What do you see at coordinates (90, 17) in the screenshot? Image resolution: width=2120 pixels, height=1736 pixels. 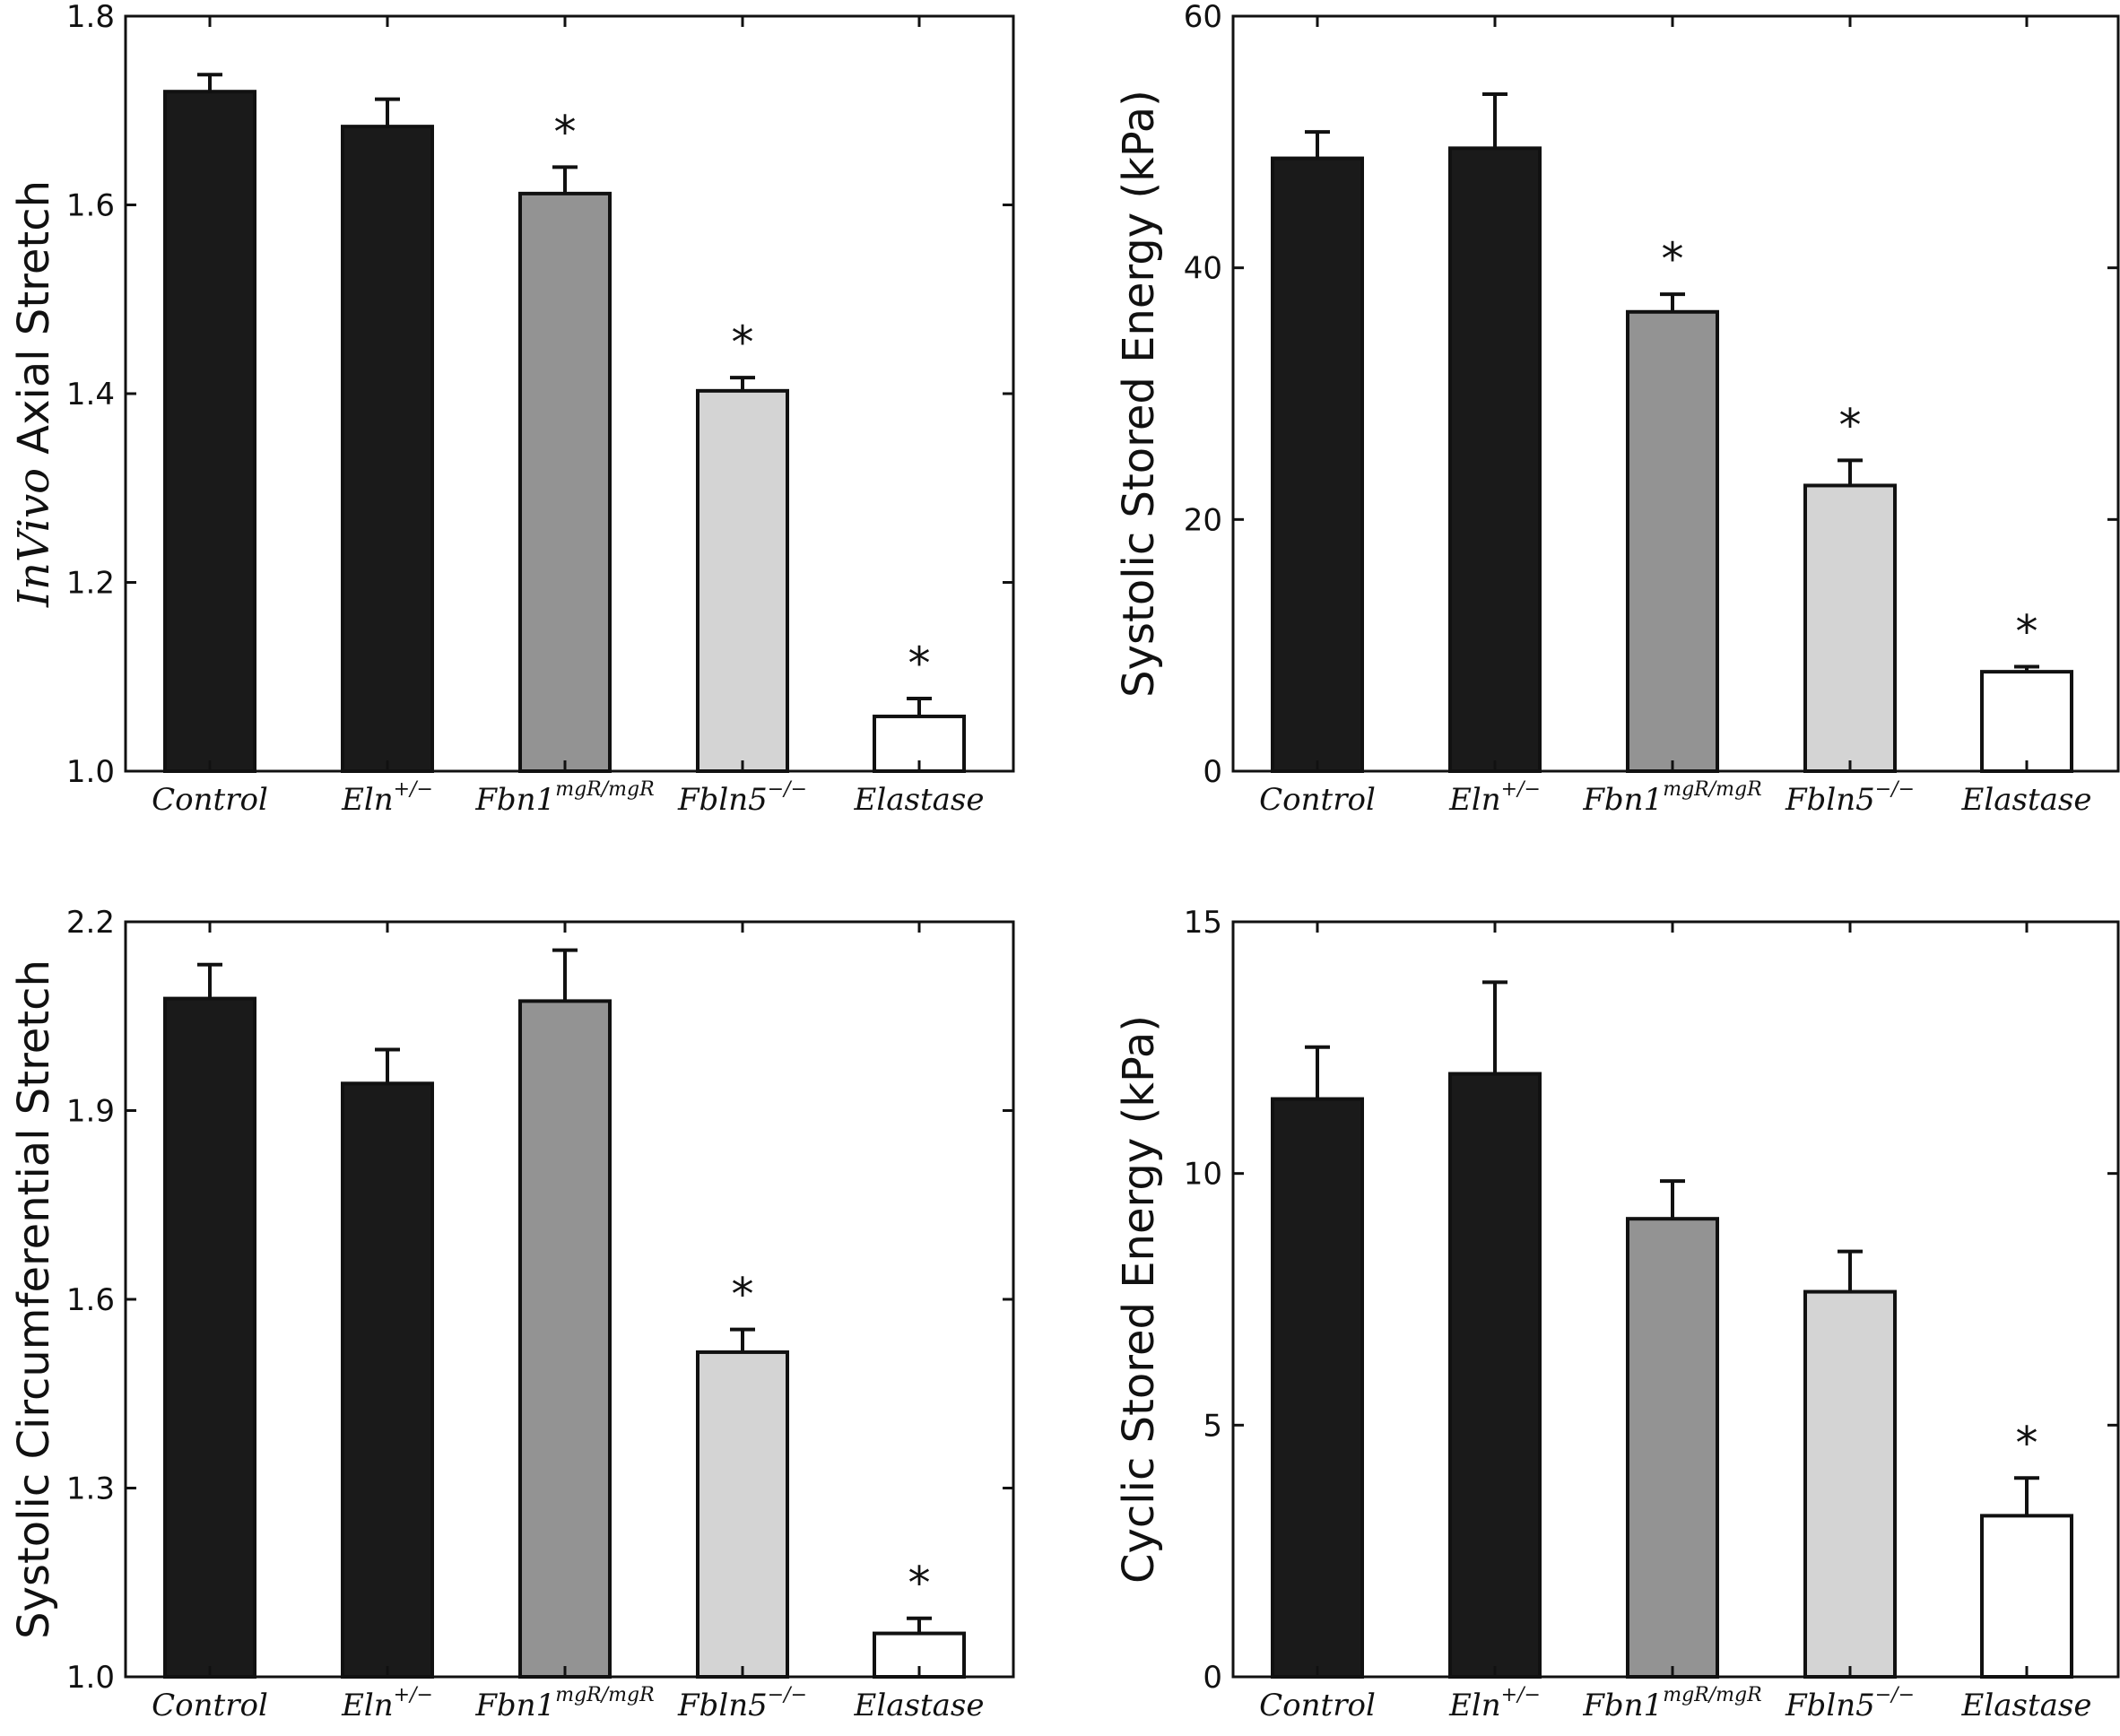 I see `y-tick-label: 1.8` at bounding box center [90, 17].